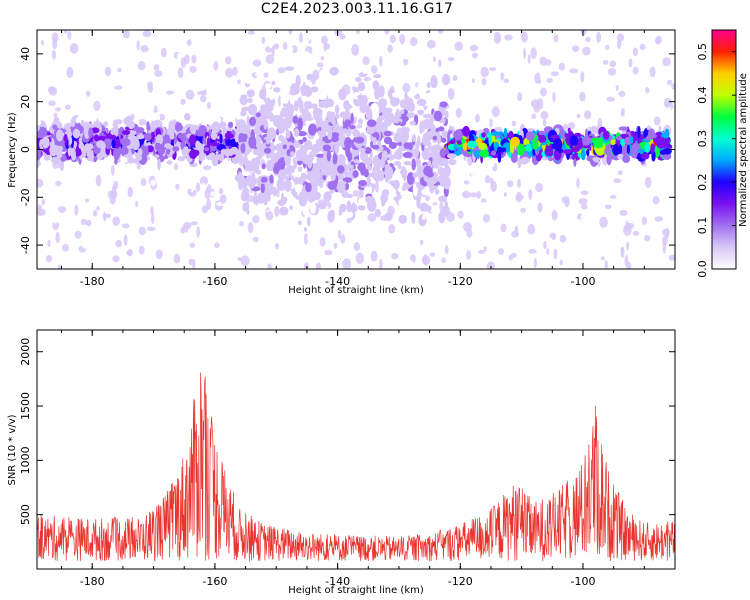 The width and height of the screenshot is (750, 600). What do you see at coordinates (356, 290) in the screenshot?
I see `spectrogram-xlabel: Height of straight line (km)` at bounding box center [356, 290].